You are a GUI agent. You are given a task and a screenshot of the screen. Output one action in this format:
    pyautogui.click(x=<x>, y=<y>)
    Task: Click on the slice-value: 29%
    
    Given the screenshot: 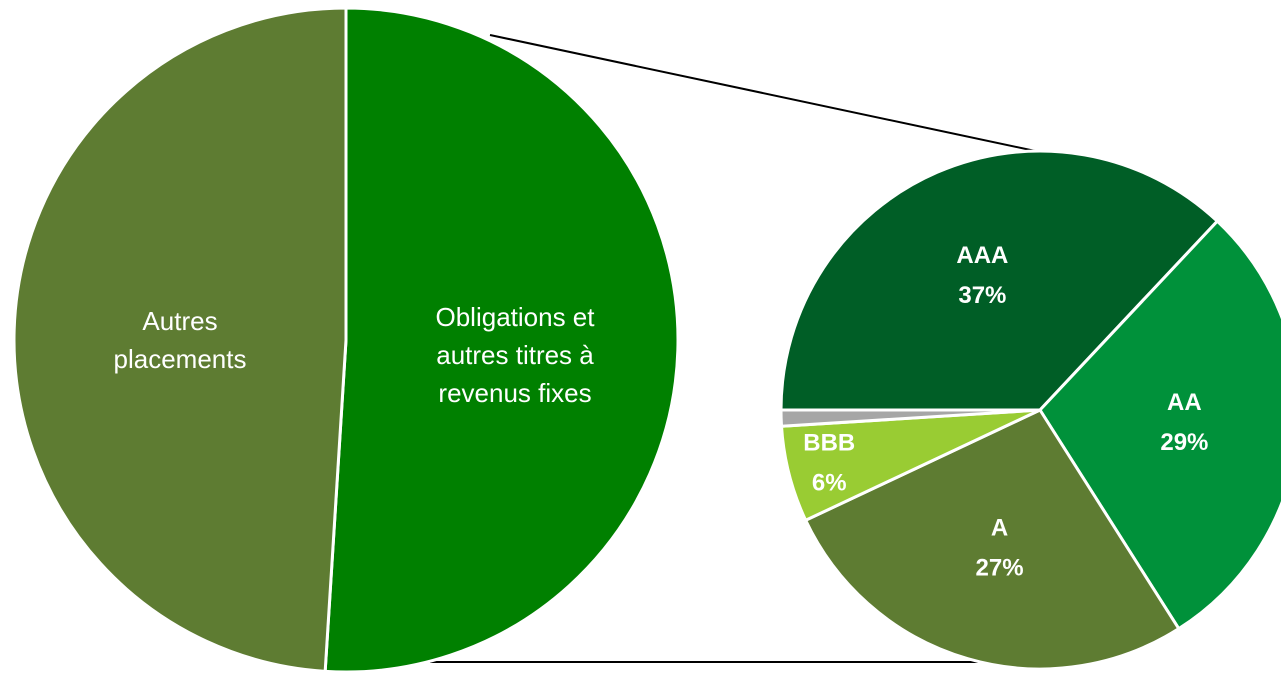 What is the action you would take?
    pyautogui.click(x=1184, y=442)
    